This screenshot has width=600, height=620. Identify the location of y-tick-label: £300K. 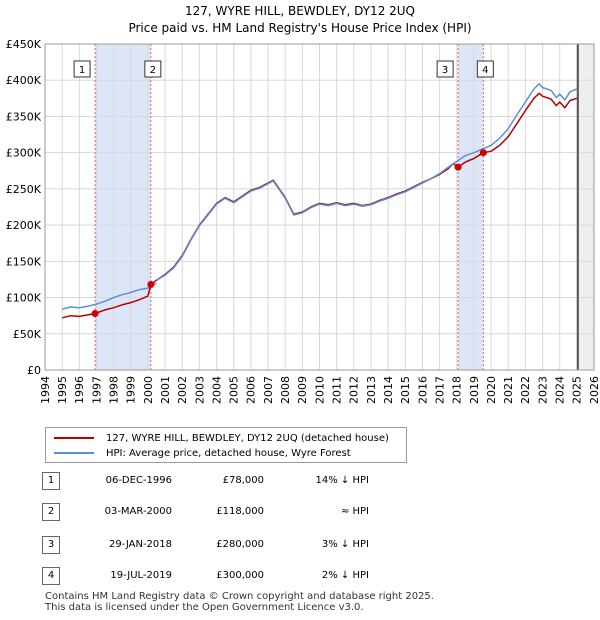
(24, 153).